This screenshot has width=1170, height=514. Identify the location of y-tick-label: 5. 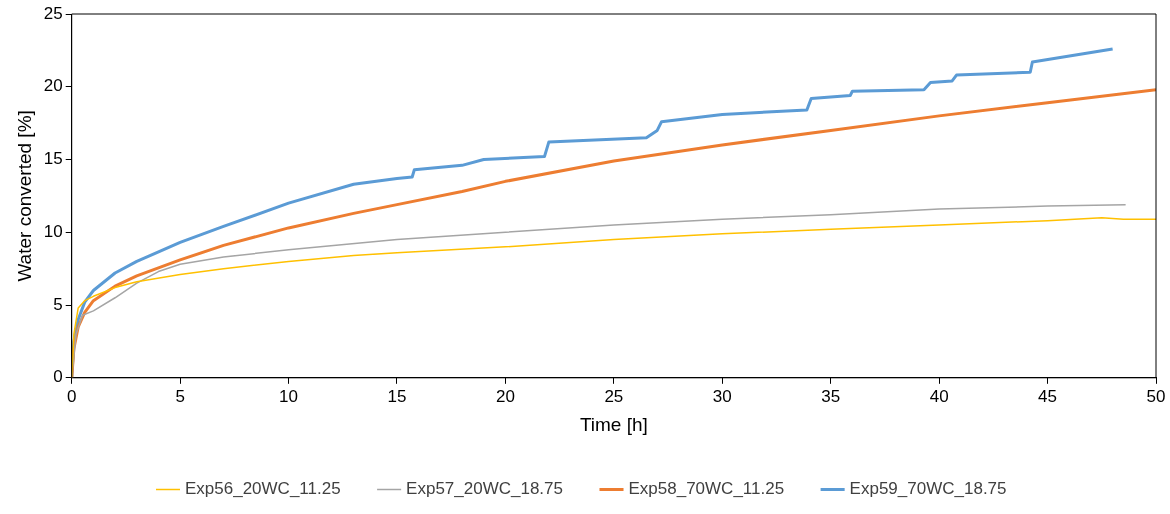
(58, 304).